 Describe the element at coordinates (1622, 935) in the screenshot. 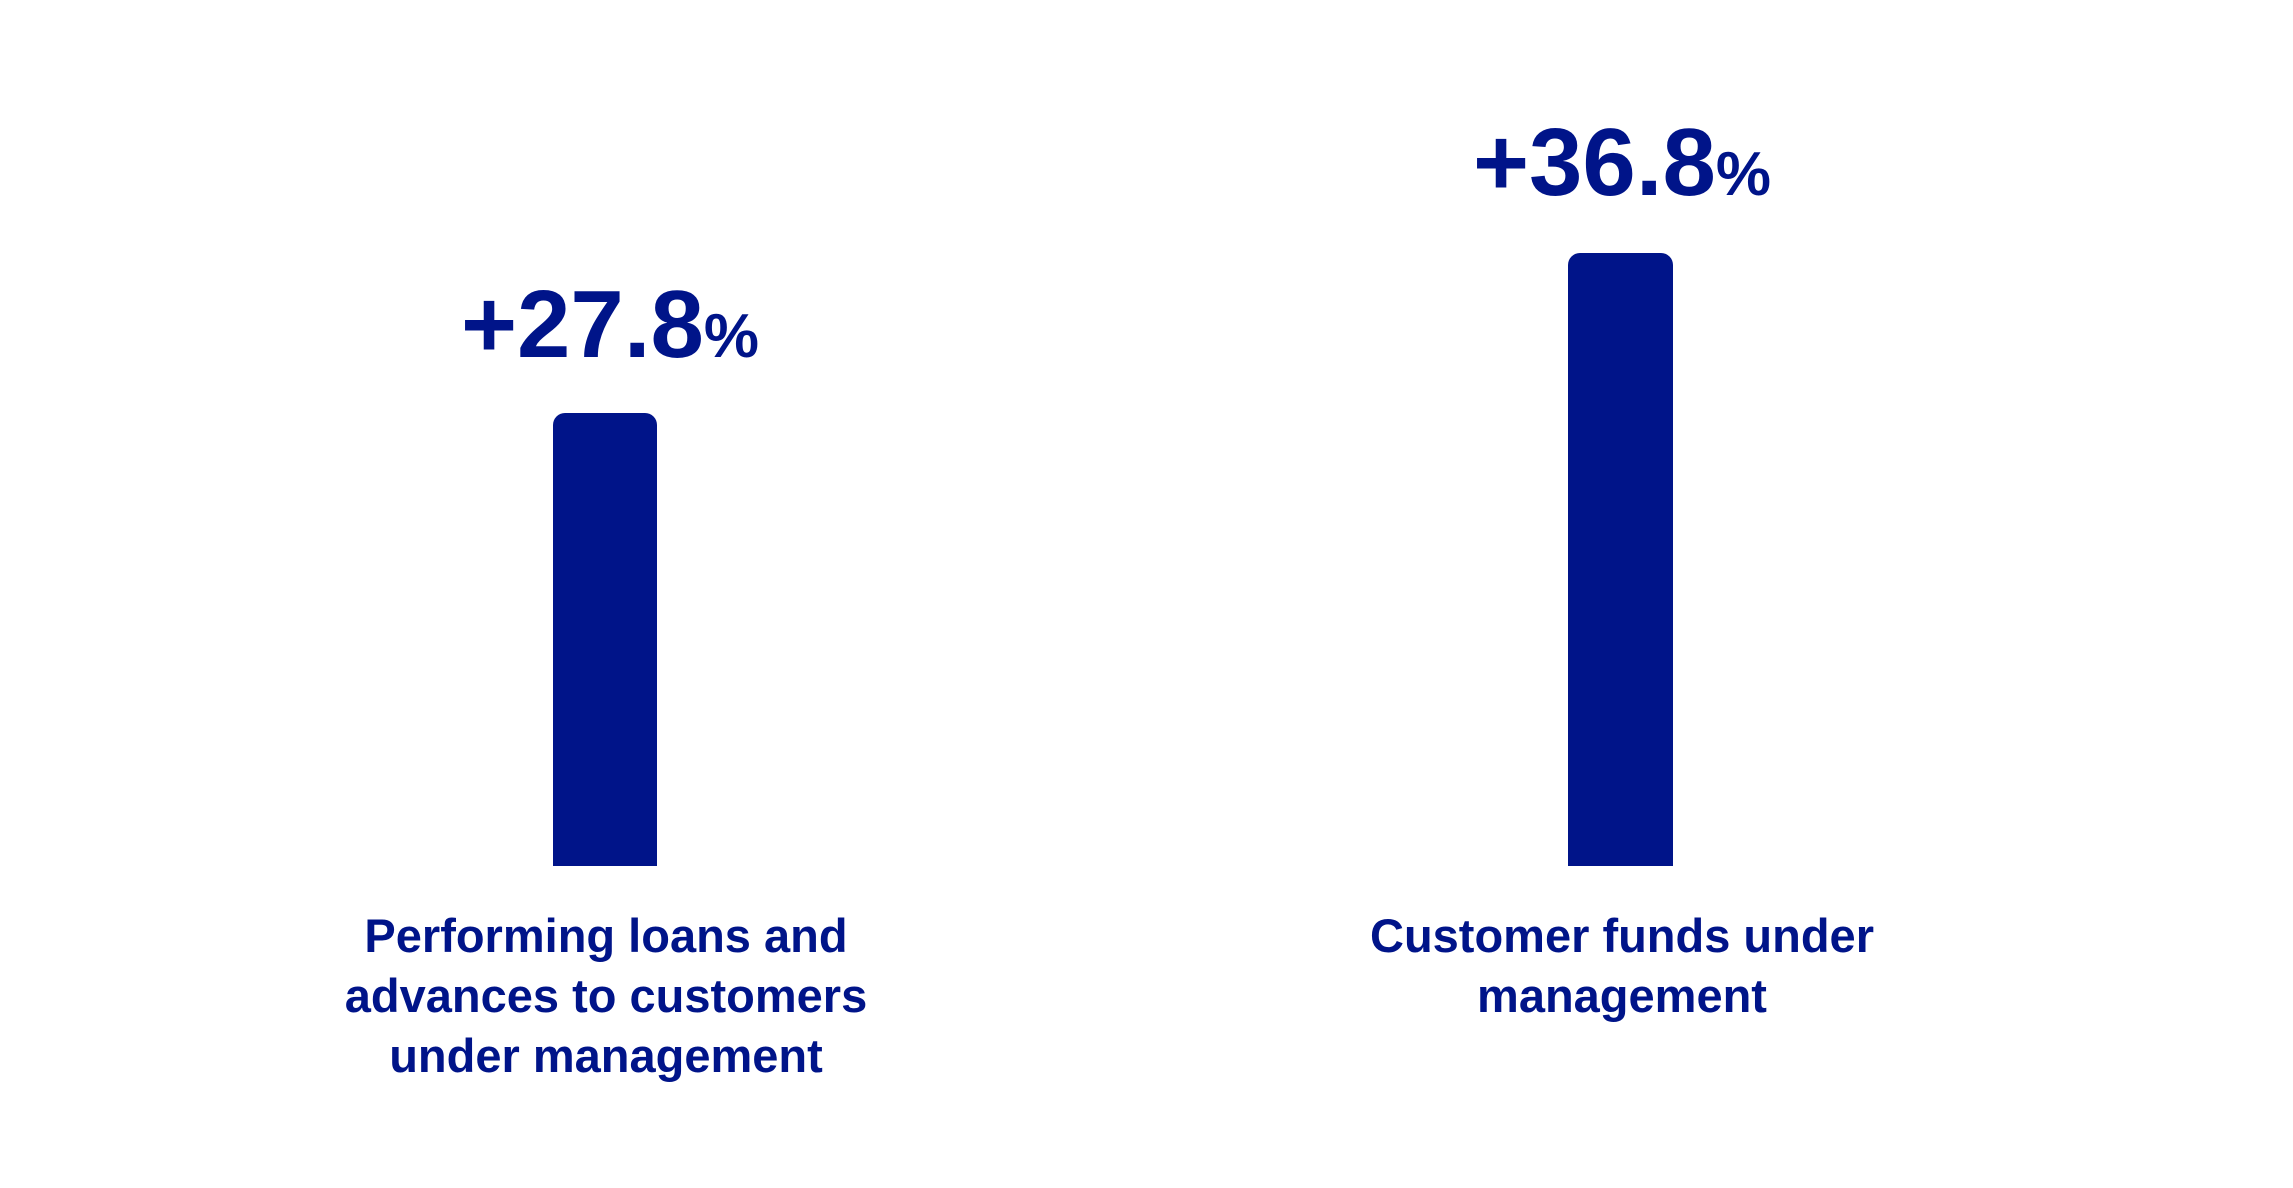

I see `caption-funds-line-1: Customer funds under` at that location.